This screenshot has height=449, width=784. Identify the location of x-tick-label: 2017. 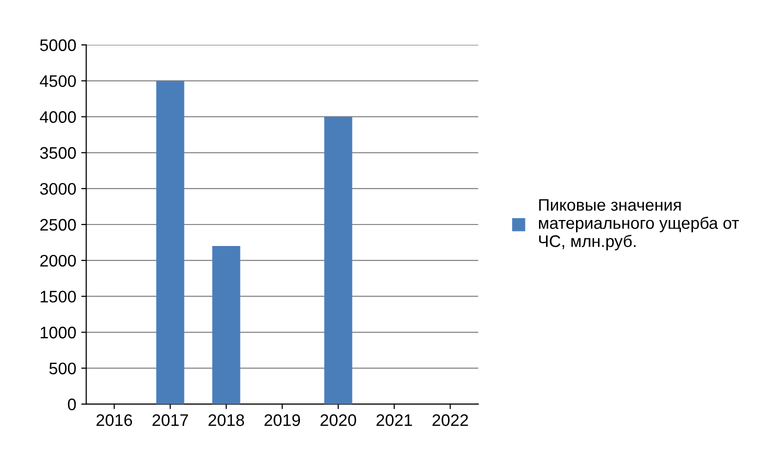
(170, 420).